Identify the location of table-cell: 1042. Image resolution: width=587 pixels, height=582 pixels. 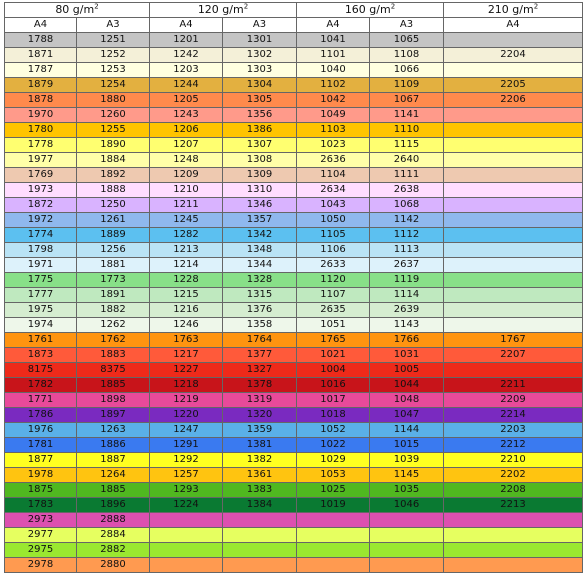
(333, 100).